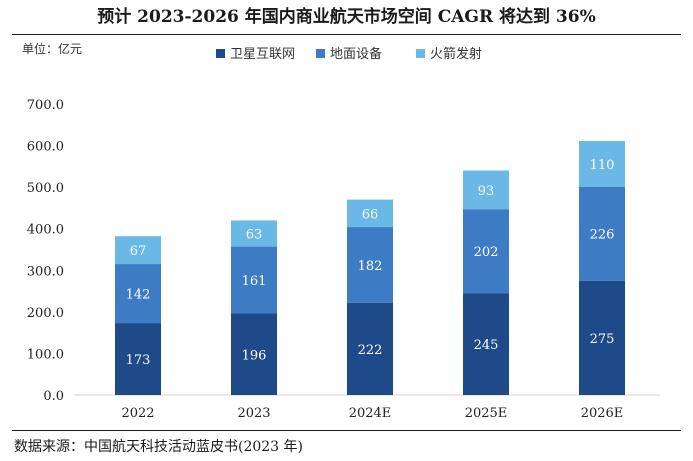  What do you see at coordinates (45, 105) in the screenshot?
I see `y-tick-label: 700.0` at bounding box center [45, 105].